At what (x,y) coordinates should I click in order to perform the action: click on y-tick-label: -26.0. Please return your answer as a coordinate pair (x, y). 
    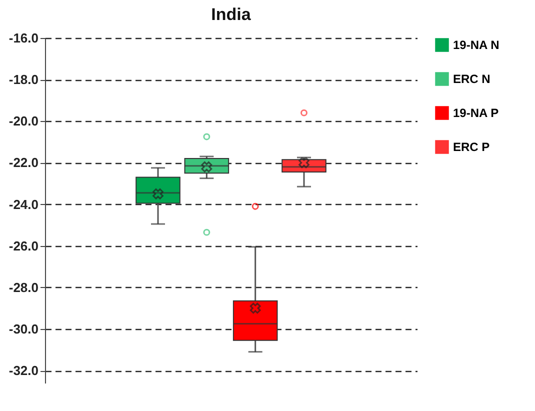
    Looking at the image, I should click on (23, 246).